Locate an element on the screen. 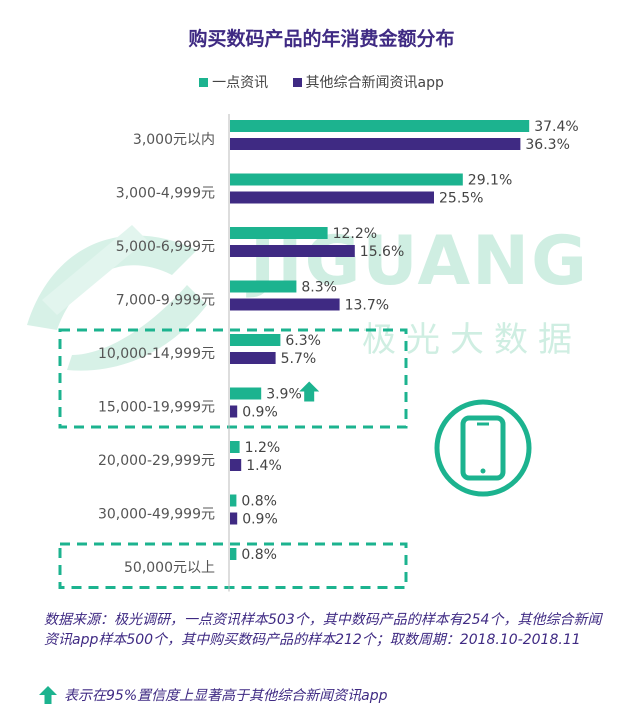 The image size is (643, 721). data-label-series-b: 36.3% is located at coordinates (547, 145).